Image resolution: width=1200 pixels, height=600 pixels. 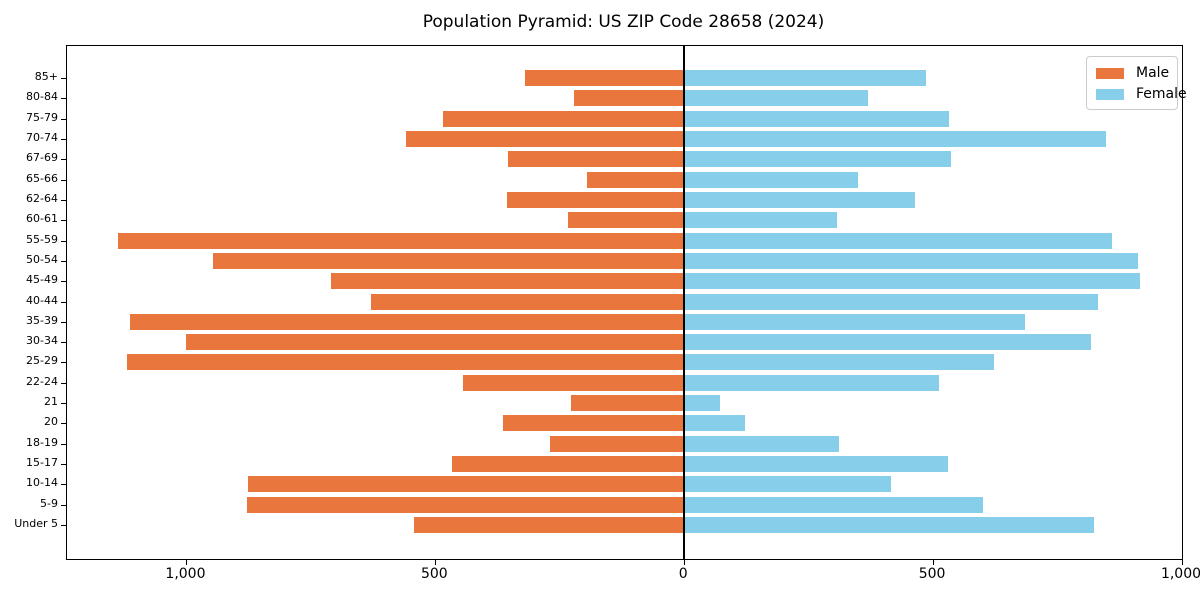 What do you see at coordinates (434, 574) in the screenshot?
I see `x-axis-label: 500` at bounding box center [434, 574].